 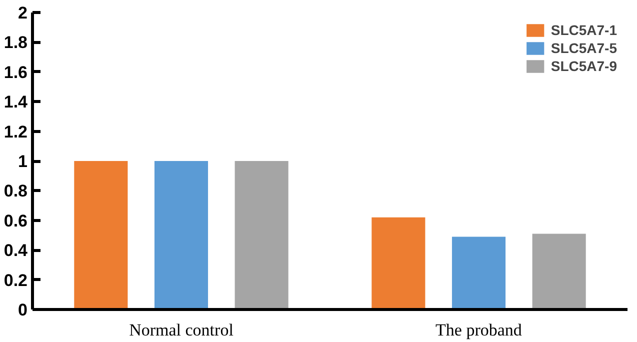 What do you see at coordinates (583, 66) in the screenshot?
I see `legend-label: SLC5A7-9` at bounding box center [583, 66].